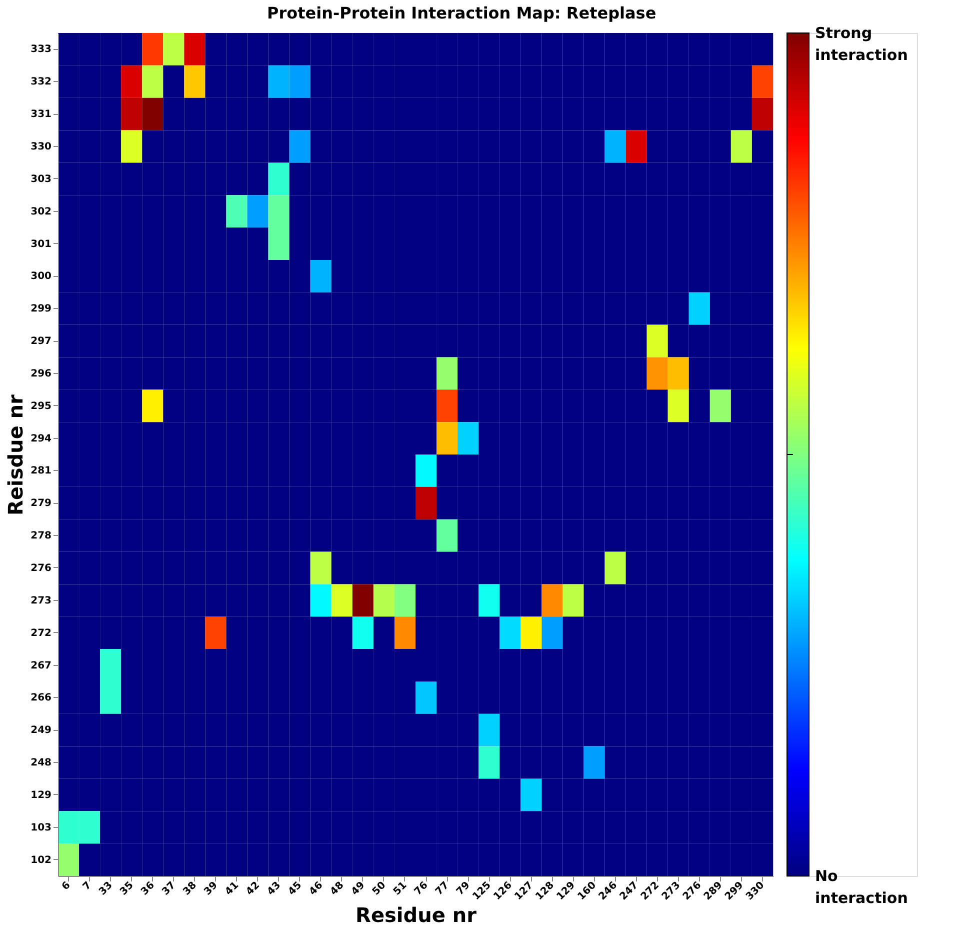  I want to click on y-tick-label: 279, so click(41, 504).